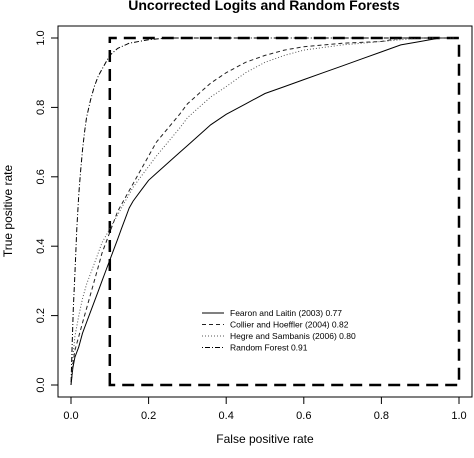 The image size is (474, 458). Describe the element at coordinates (293, 336) in the screenshot. I see `legend-label-2: Hegre and Sambanis (2006) 0.80` at that location.